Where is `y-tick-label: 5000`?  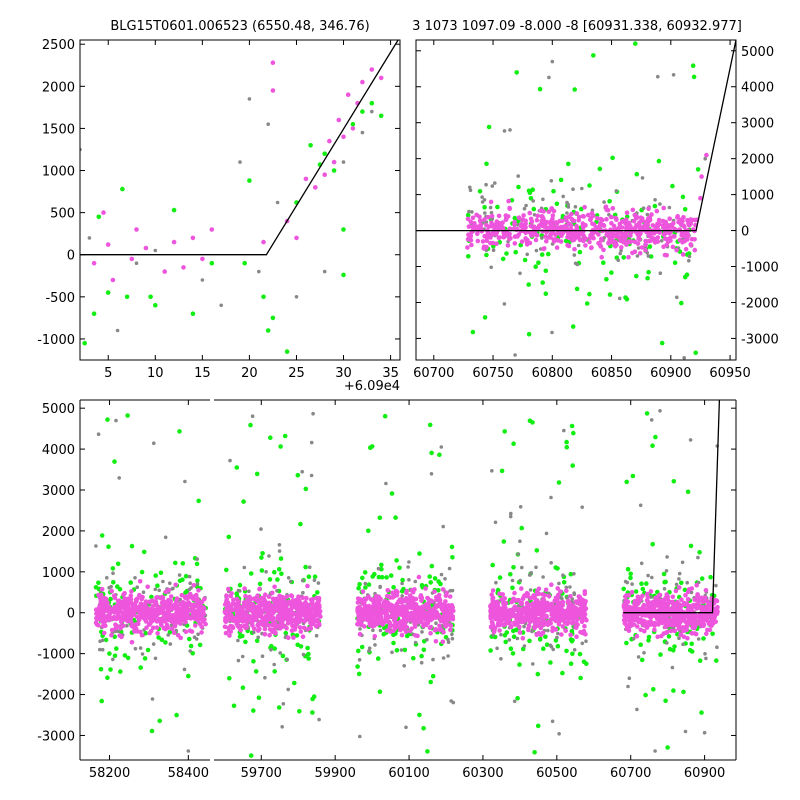 y-tick-label: 5000 is located at coordinates (58, 409).